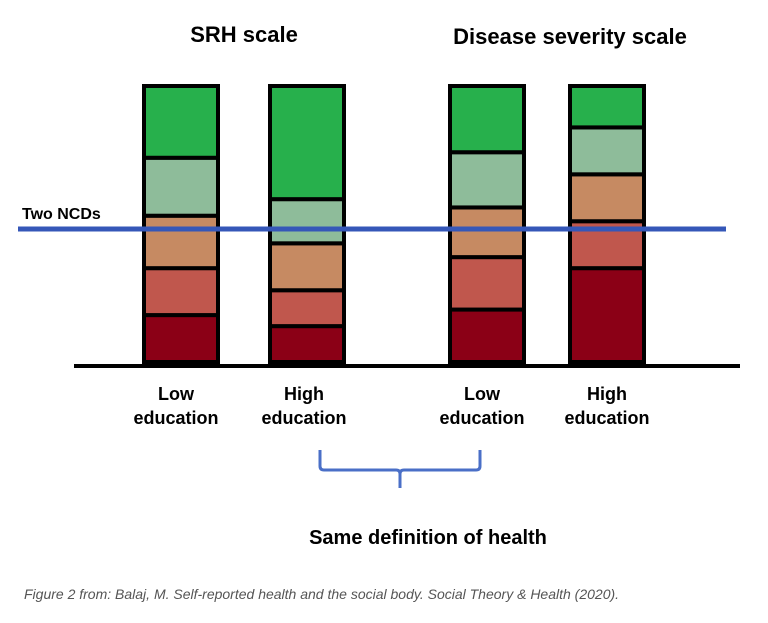 This screenshot has width=768, height=623. Describe the element at coordinates (481, 418) in the screenshot. I see `group-3-label-line2: education` at that location.